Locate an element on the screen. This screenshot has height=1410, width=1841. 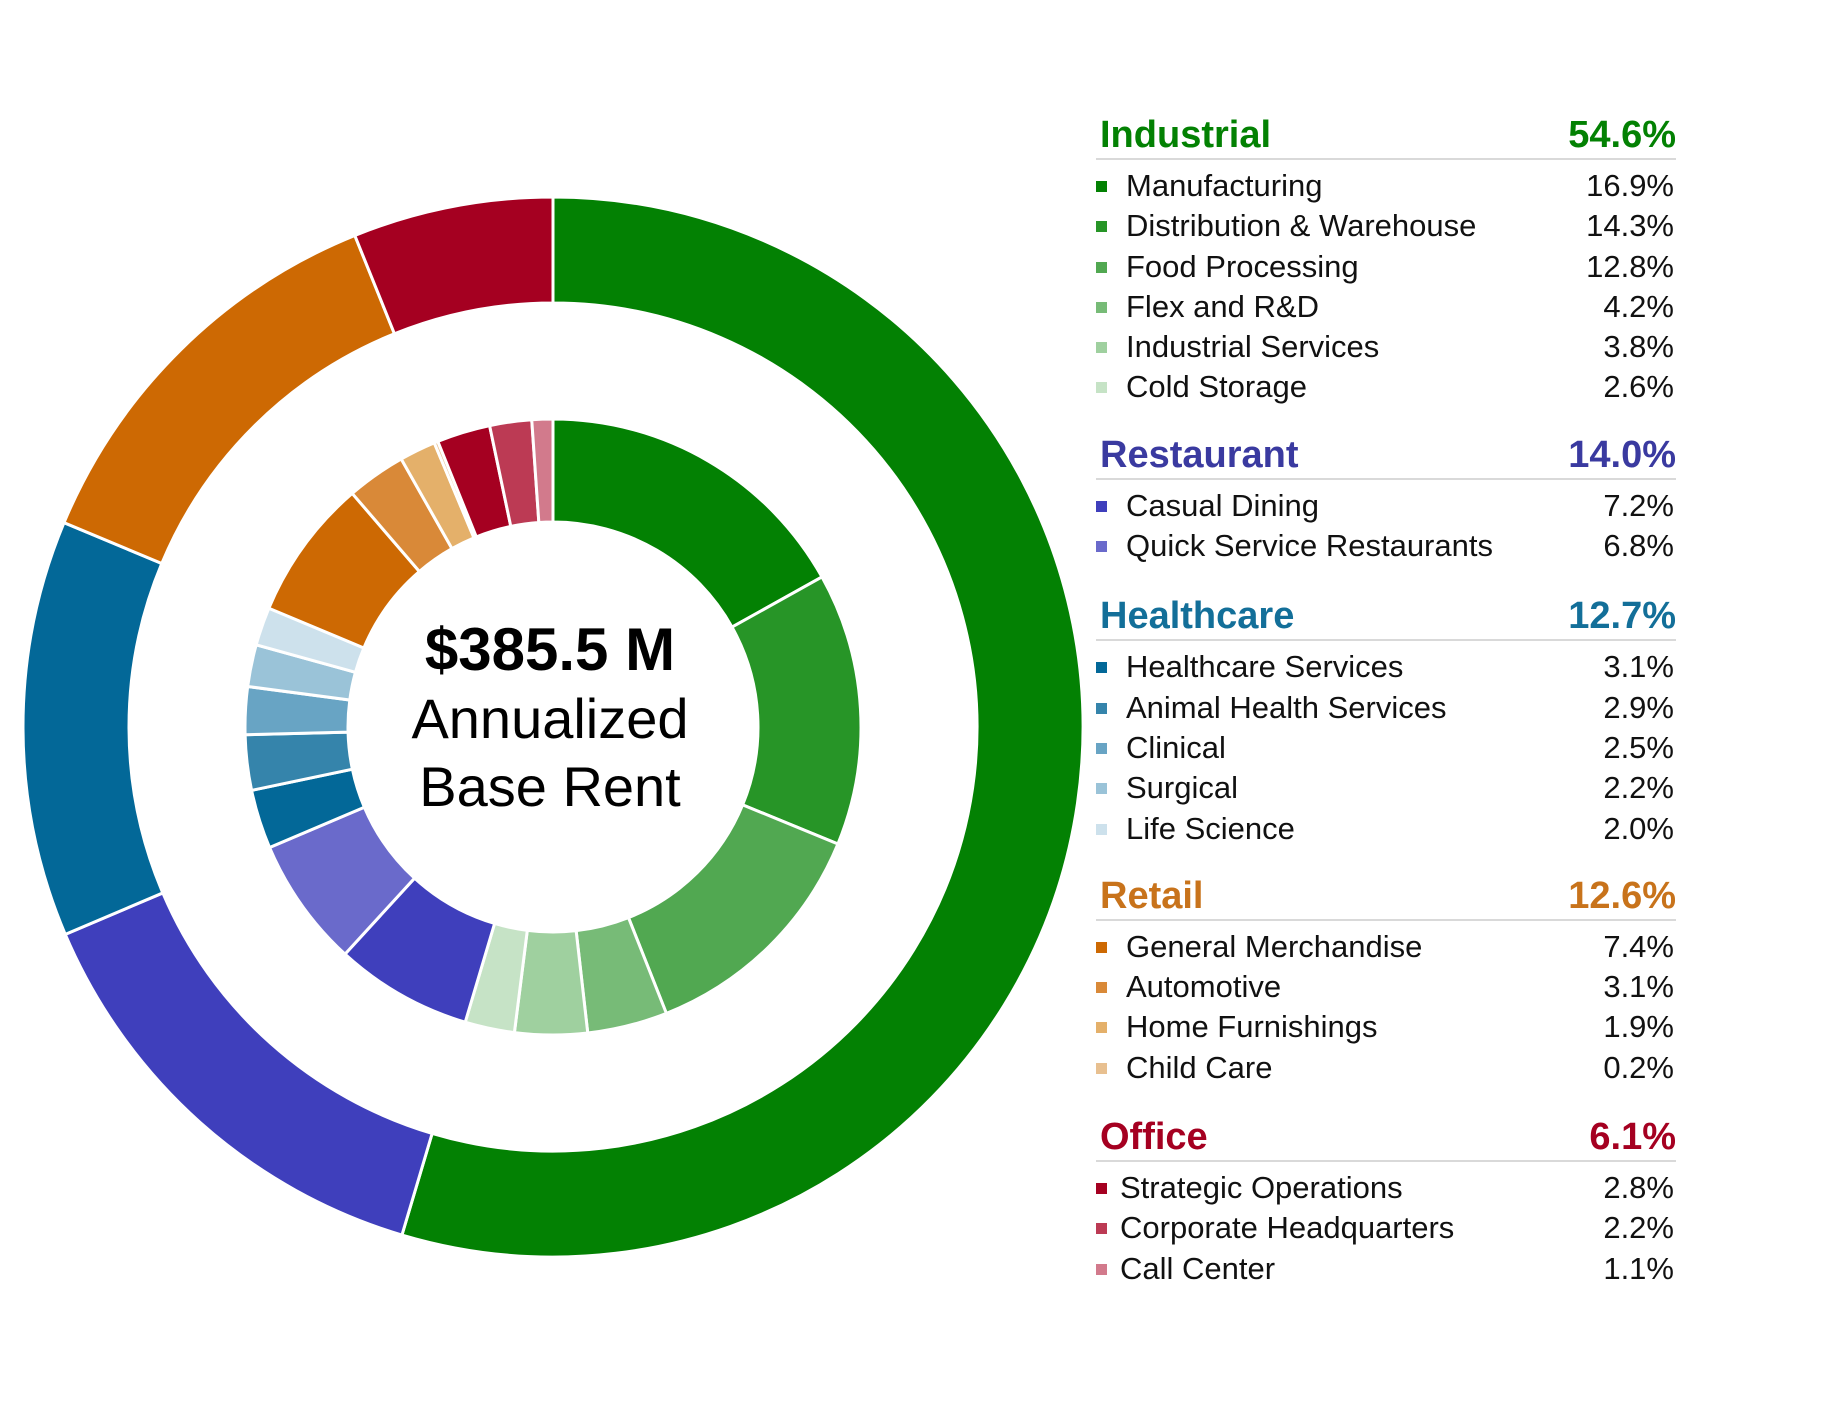
outer-slice-healthcare is located at coordinates (93, 728).